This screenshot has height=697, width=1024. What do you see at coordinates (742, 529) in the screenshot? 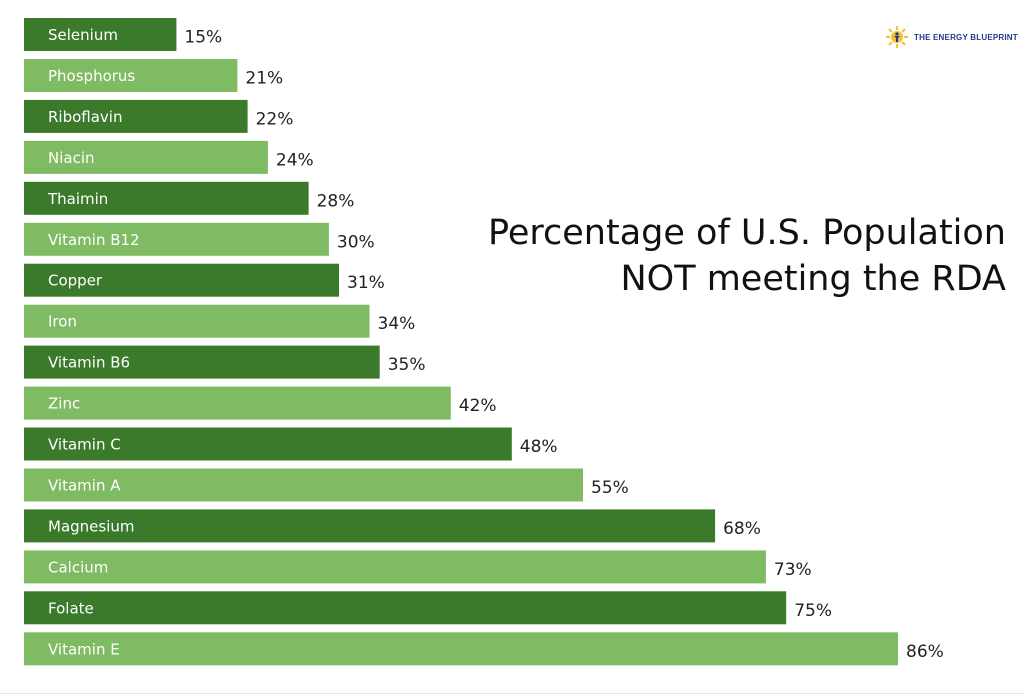
I see `value-label: 68%` at bounding box center [742, 529].